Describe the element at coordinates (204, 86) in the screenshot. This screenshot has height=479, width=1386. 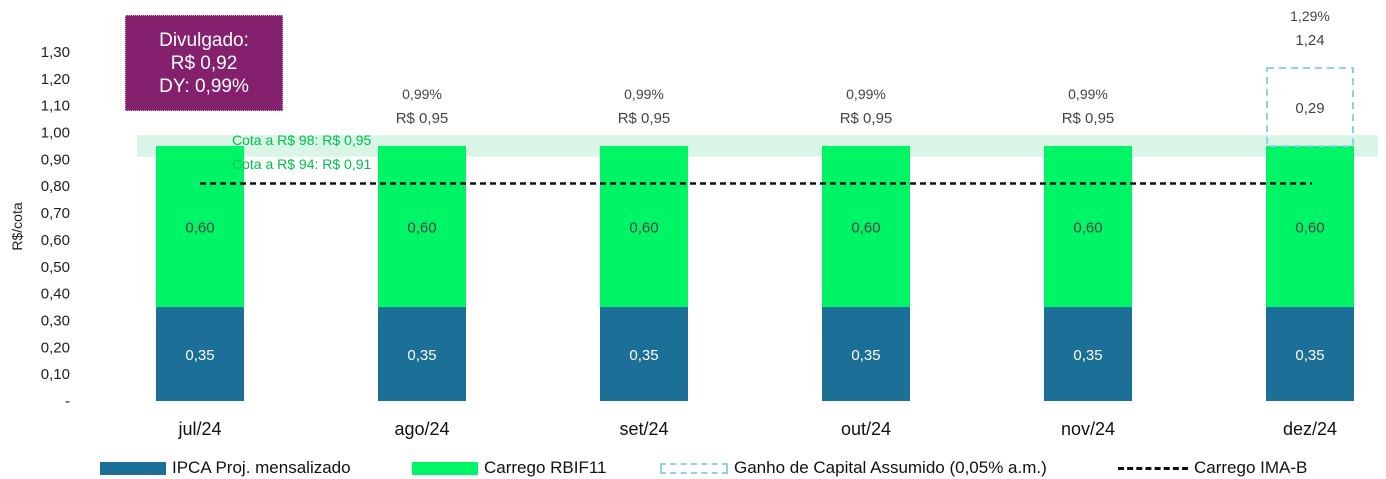
I see `callout-line-3: DY: 0,99%` at that location.